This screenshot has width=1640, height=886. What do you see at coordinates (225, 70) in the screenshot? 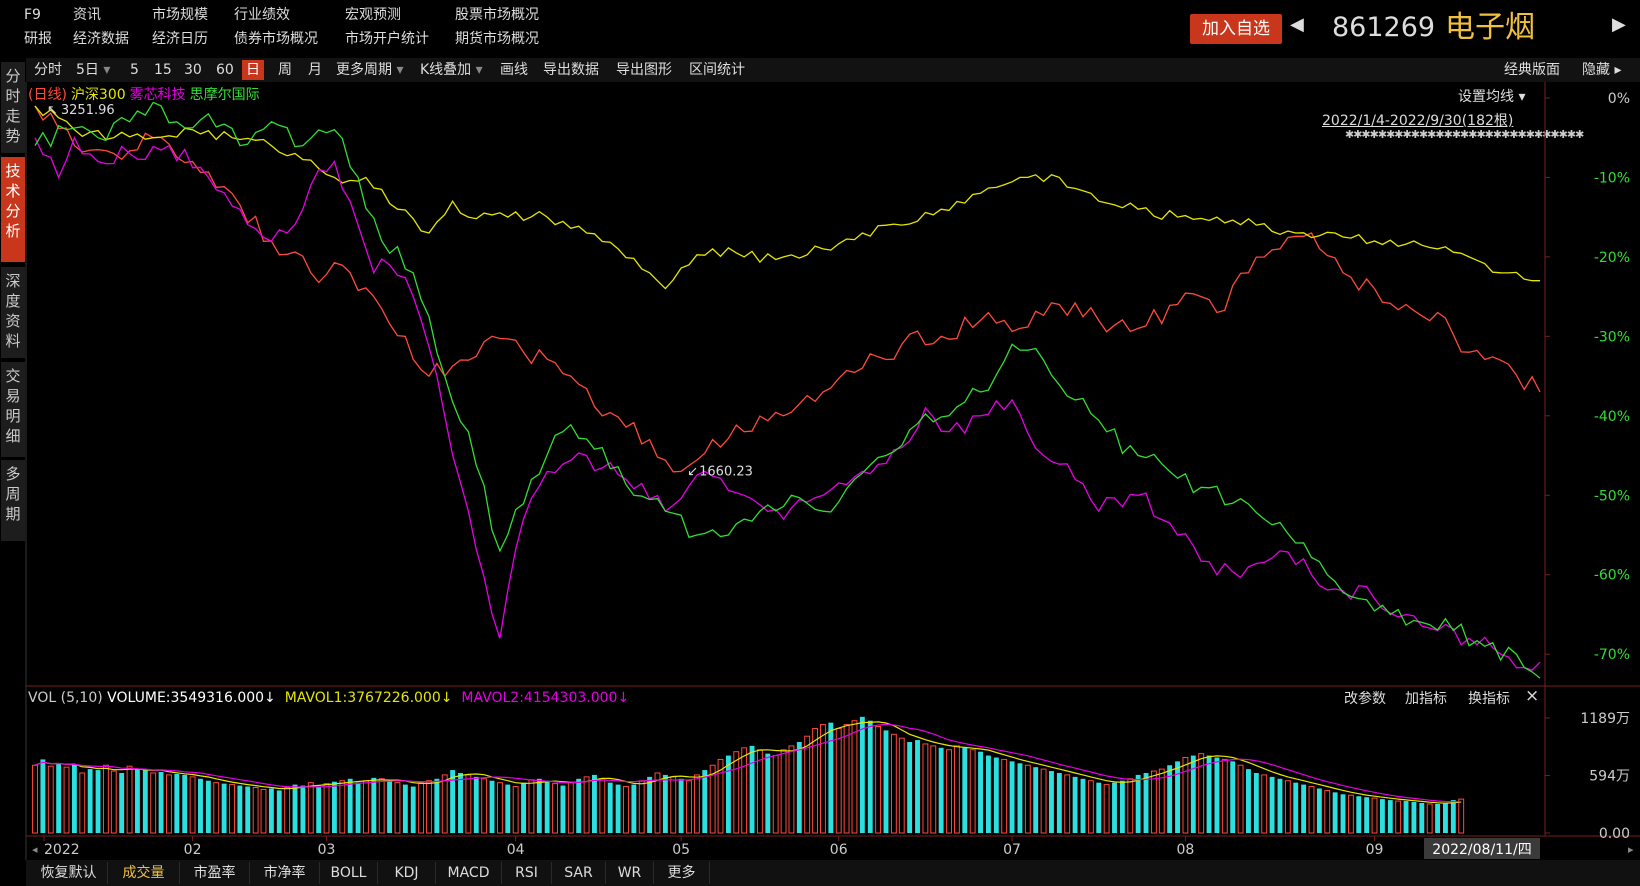
I see `toolbar-item-5: 60` at bounding box center [225, 70].